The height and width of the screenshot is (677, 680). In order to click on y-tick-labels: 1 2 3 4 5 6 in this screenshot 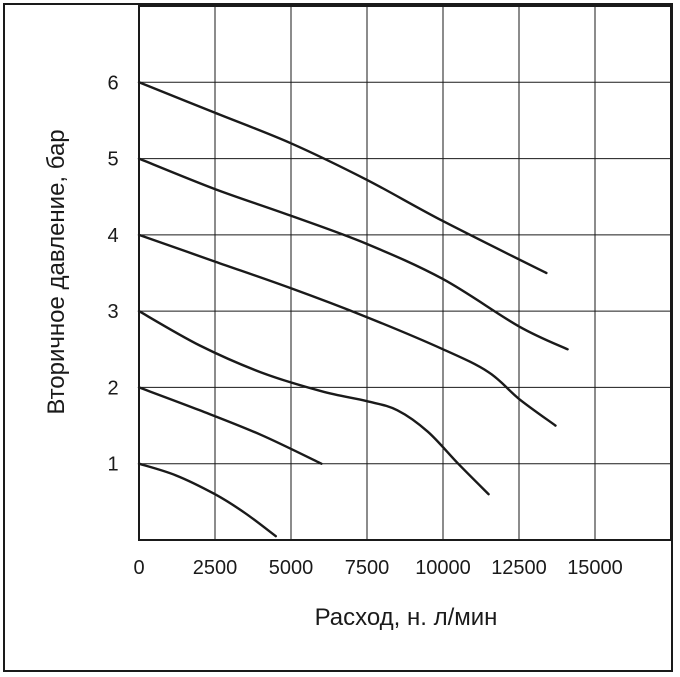, I will do `click(112, 273)`.